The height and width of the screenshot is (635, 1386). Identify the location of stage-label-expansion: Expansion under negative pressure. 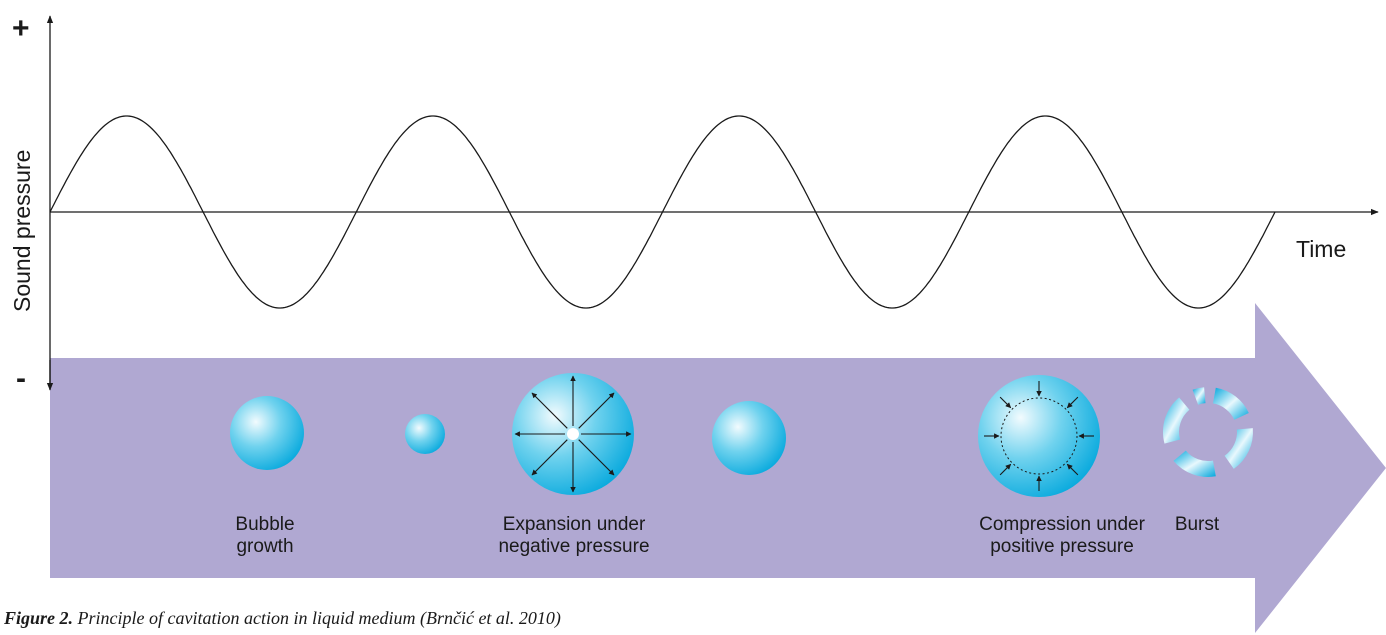
(574, 535).